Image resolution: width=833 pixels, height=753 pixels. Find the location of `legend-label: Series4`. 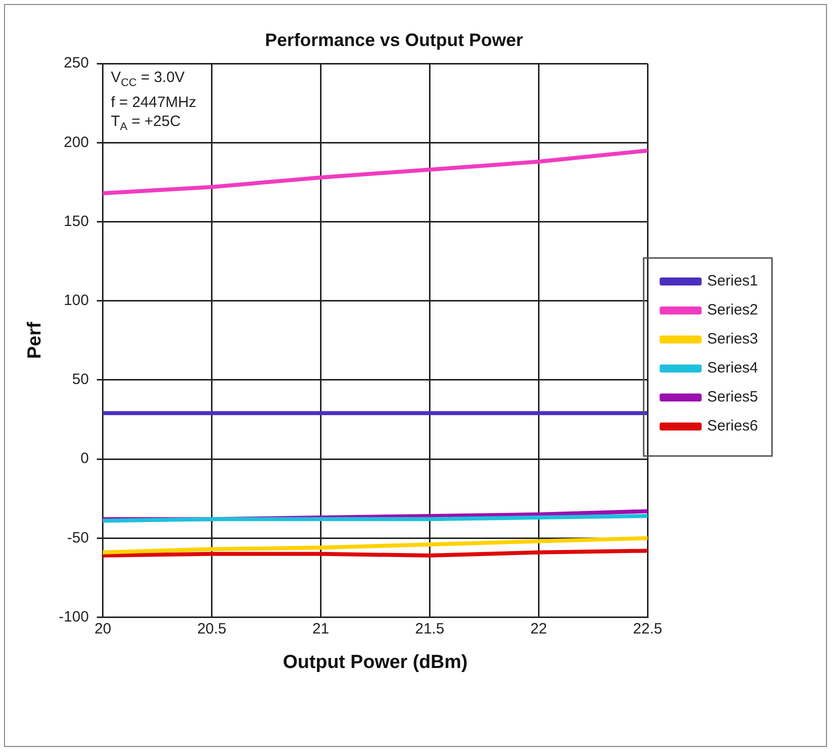

legend-label: Series4 is located at coordinates (732, 368).